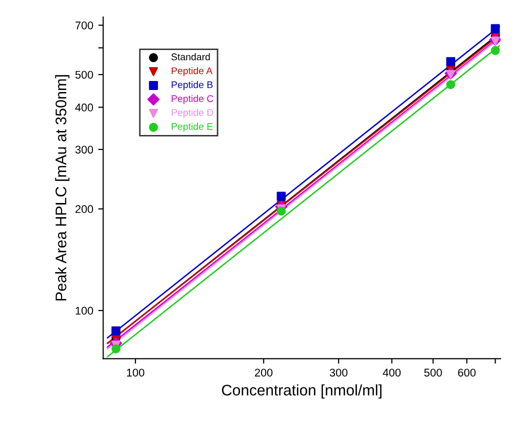  Describe the element at coordinates (467, 372) in the screenshot. I see `x-tick-label: 600` at that location.